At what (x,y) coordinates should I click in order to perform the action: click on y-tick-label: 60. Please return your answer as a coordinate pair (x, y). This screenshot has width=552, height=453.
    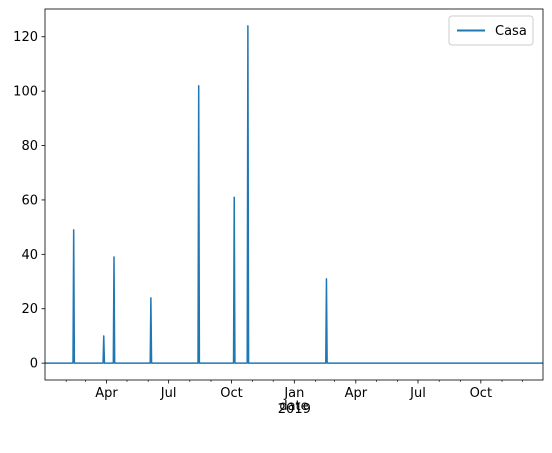
    Looking at the image, I should click on (29, 200).